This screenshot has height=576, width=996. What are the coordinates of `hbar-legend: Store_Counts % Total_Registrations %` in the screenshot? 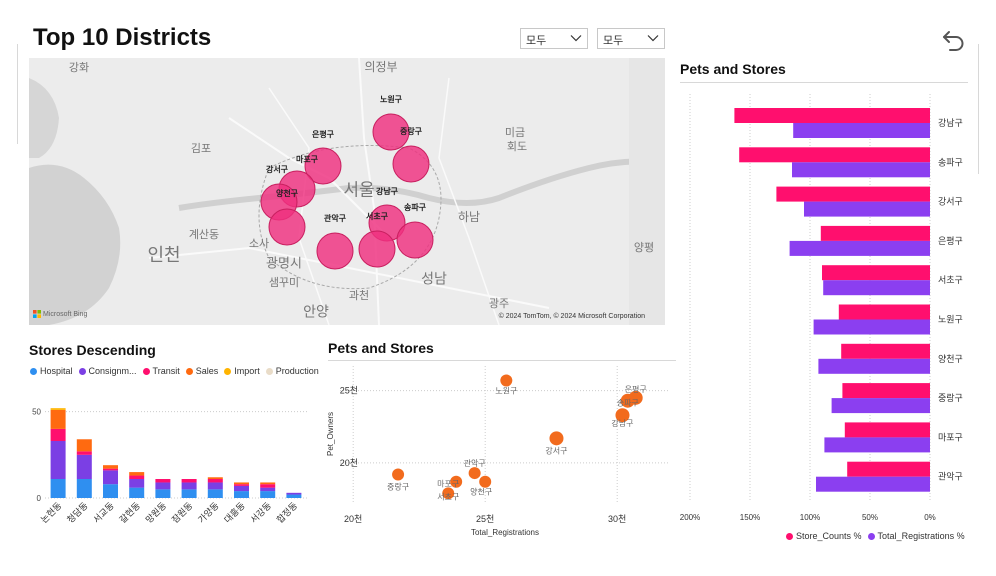 It's located at (878, 536).